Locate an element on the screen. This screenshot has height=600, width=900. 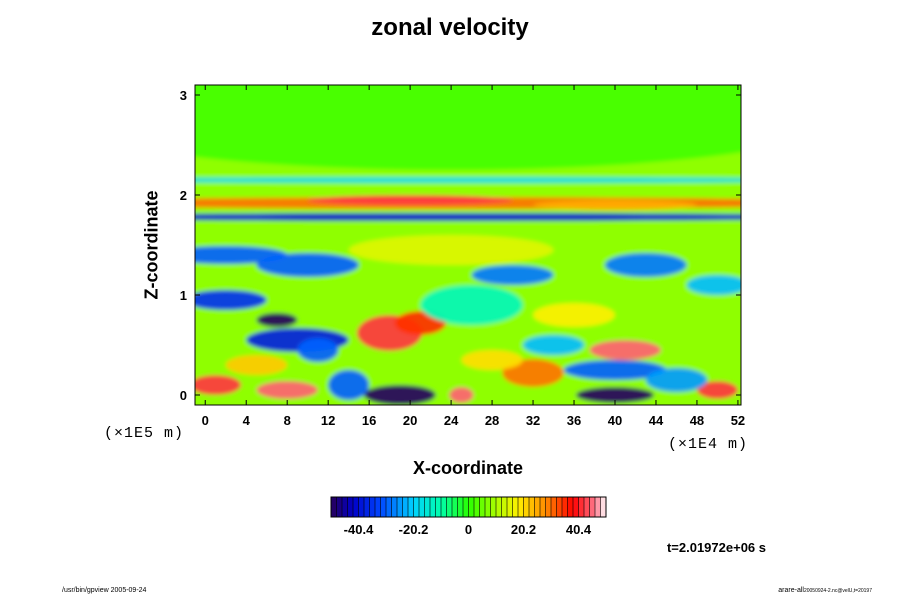
chart-title: zonal velocity is located at coordinates (450, 27).